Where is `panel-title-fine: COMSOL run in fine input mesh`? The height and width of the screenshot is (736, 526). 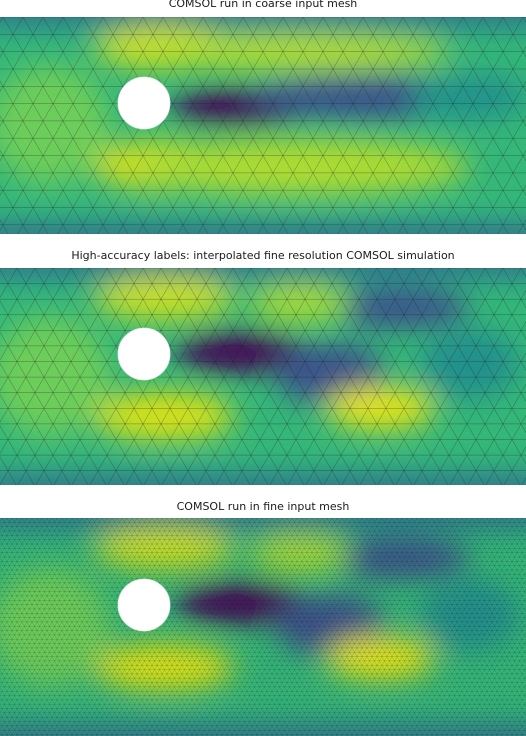
panel-title-fine: COMSOL run in fine input mesh is located at coordinates (263, 506).